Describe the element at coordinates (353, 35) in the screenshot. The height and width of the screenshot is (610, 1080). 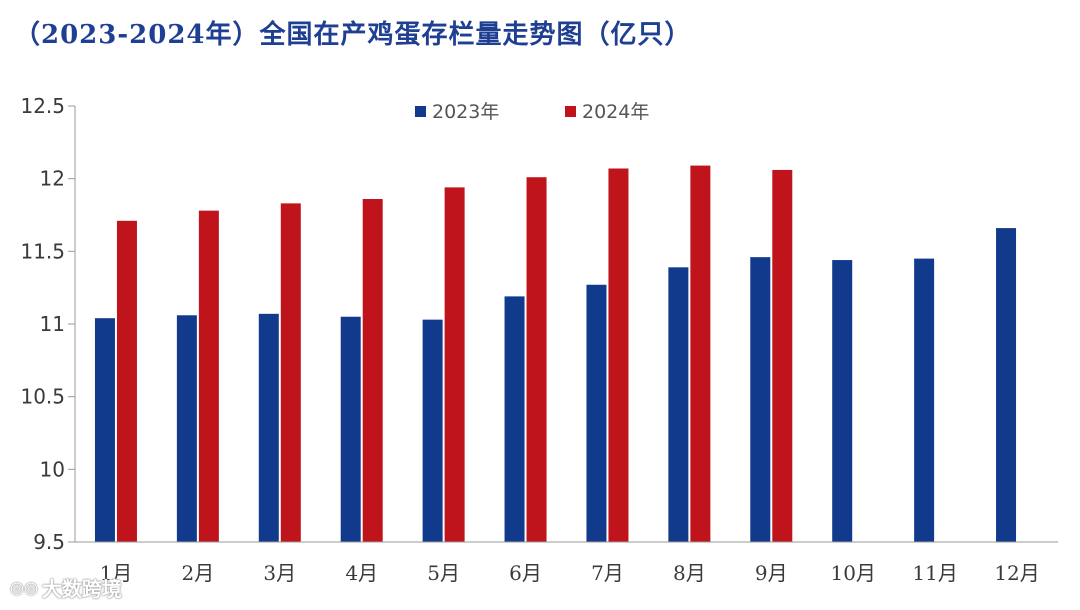
I see `chart-title: （2023-2024年）全国在产鸡蛋存栏量走势图（亿只）` at that location.